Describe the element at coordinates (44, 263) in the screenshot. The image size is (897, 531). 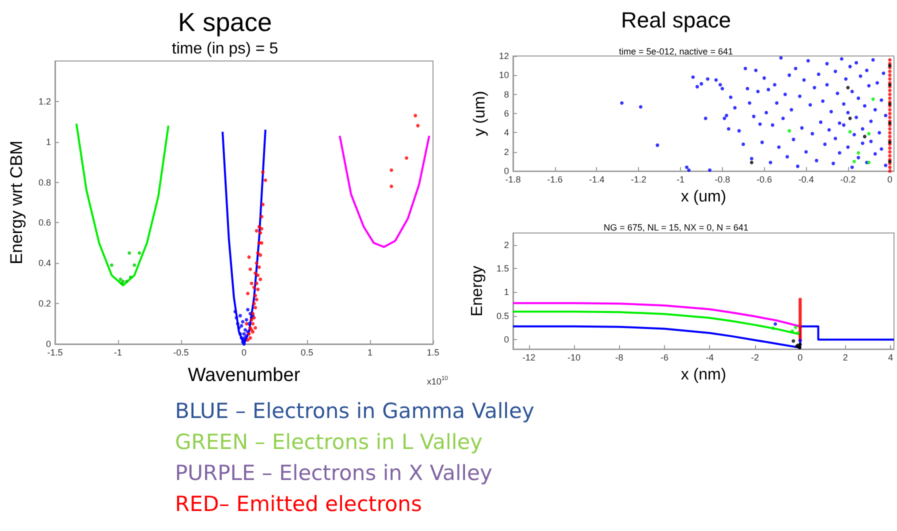
I see `y-tick-label: 0.4` at that location.